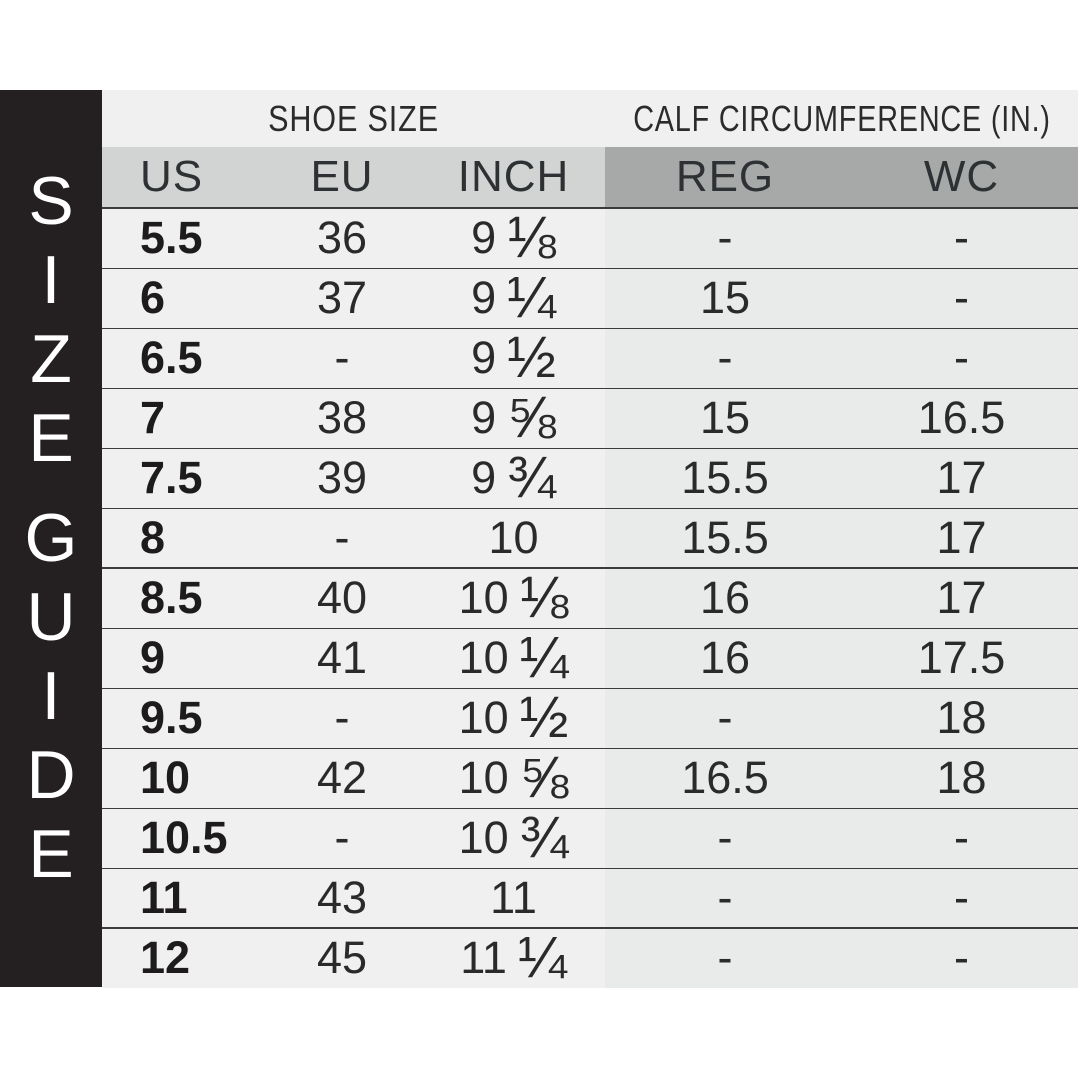 The width and height of the screenshot is (1080, 1080). I want to click on column-header-us: US, so click(182, 177).